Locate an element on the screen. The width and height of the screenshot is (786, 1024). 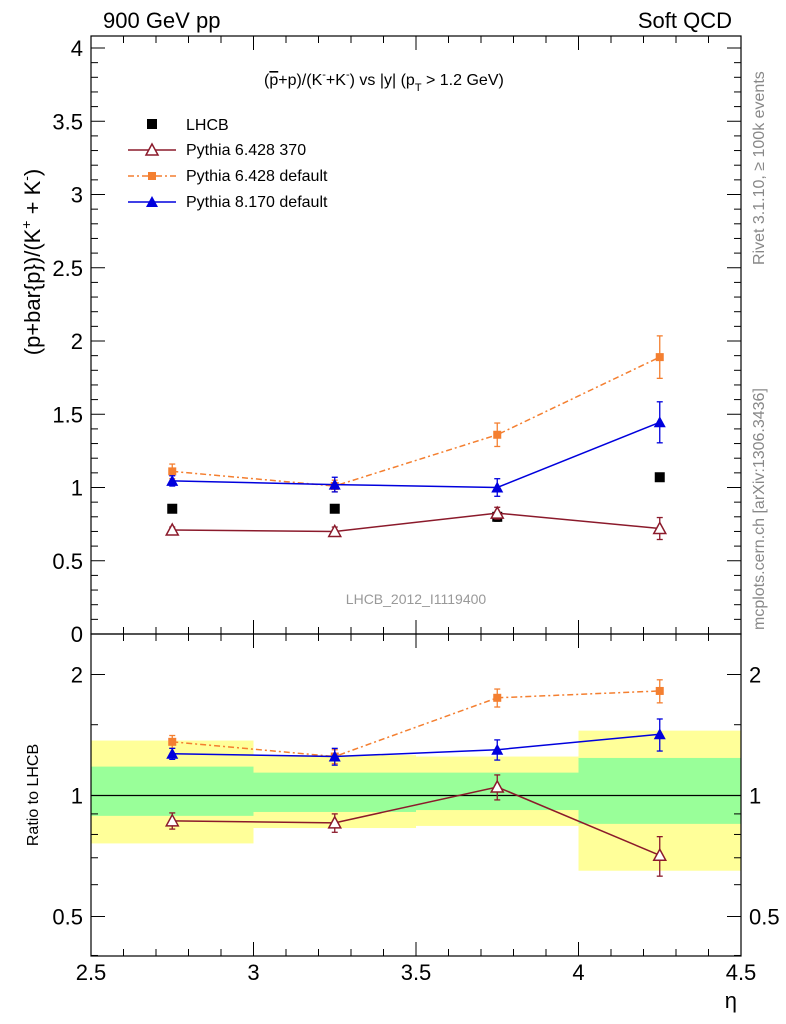
main-line-pythia-8-170-default is located at coordinates (416, 455).